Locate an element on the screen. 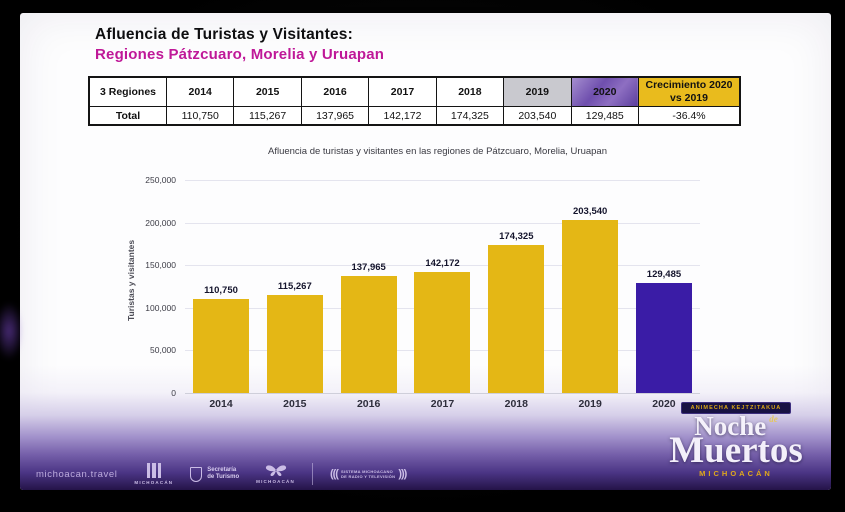  total-2015: 115,267 is located at coordinates (267, 116).